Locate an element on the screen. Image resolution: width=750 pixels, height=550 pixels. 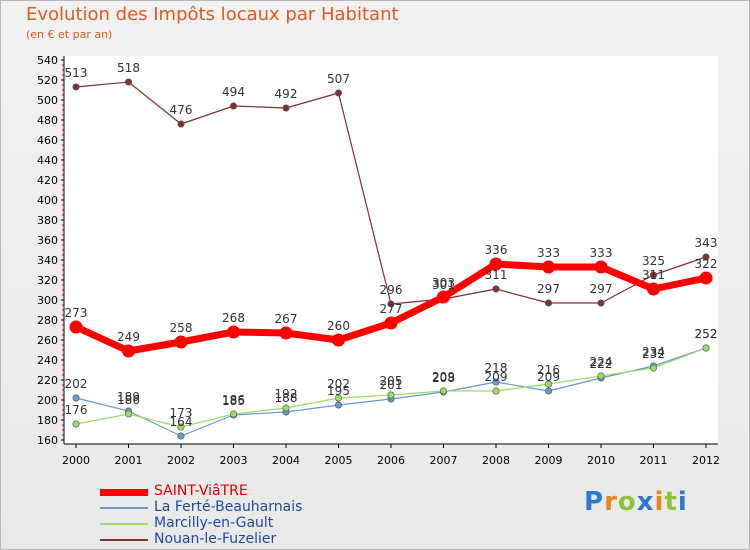
data-label: 297 is located at coordinates (548, 289).